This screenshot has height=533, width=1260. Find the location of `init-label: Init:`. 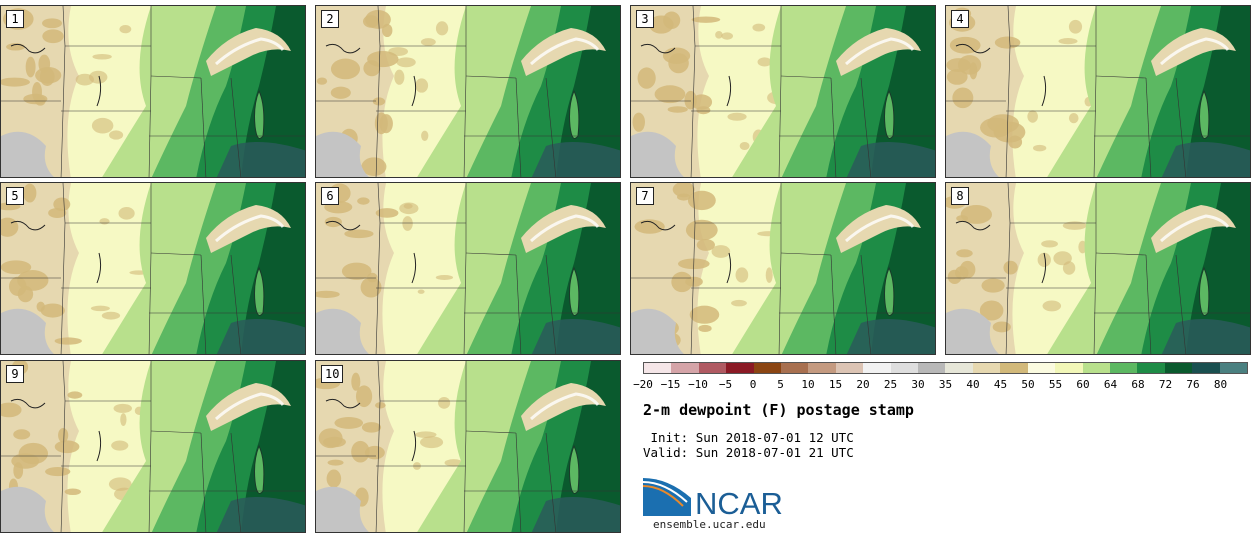

init-label: Init: is located at coordinates (666, 437).